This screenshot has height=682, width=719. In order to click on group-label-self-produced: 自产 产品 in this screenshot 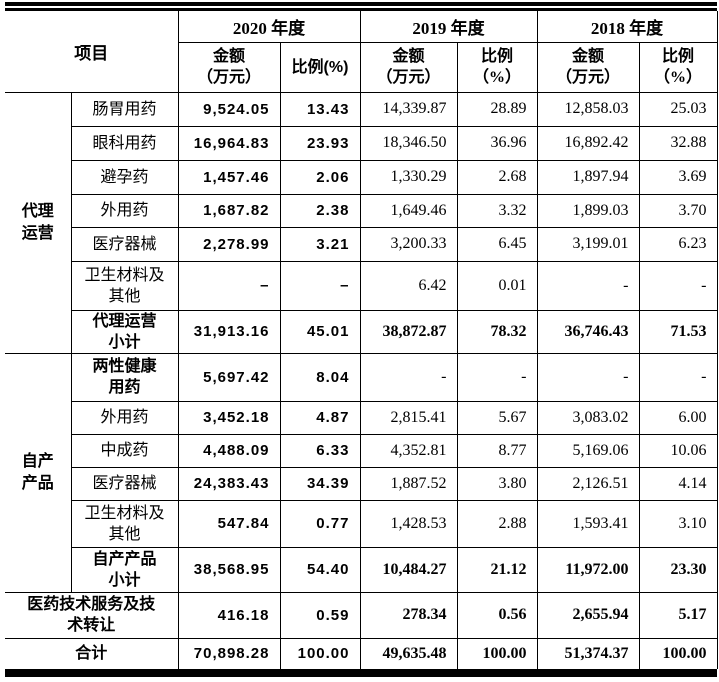, I will do `click(38, 472)`.